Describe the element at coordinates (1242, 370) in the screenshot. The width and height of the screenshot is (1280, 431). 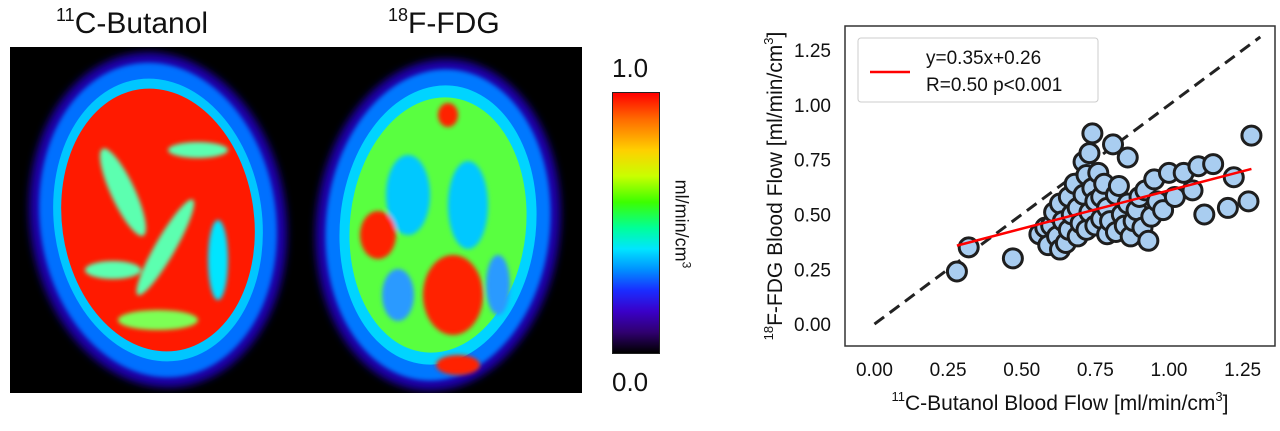
I see `x-tick-label: 1.25` at that location.